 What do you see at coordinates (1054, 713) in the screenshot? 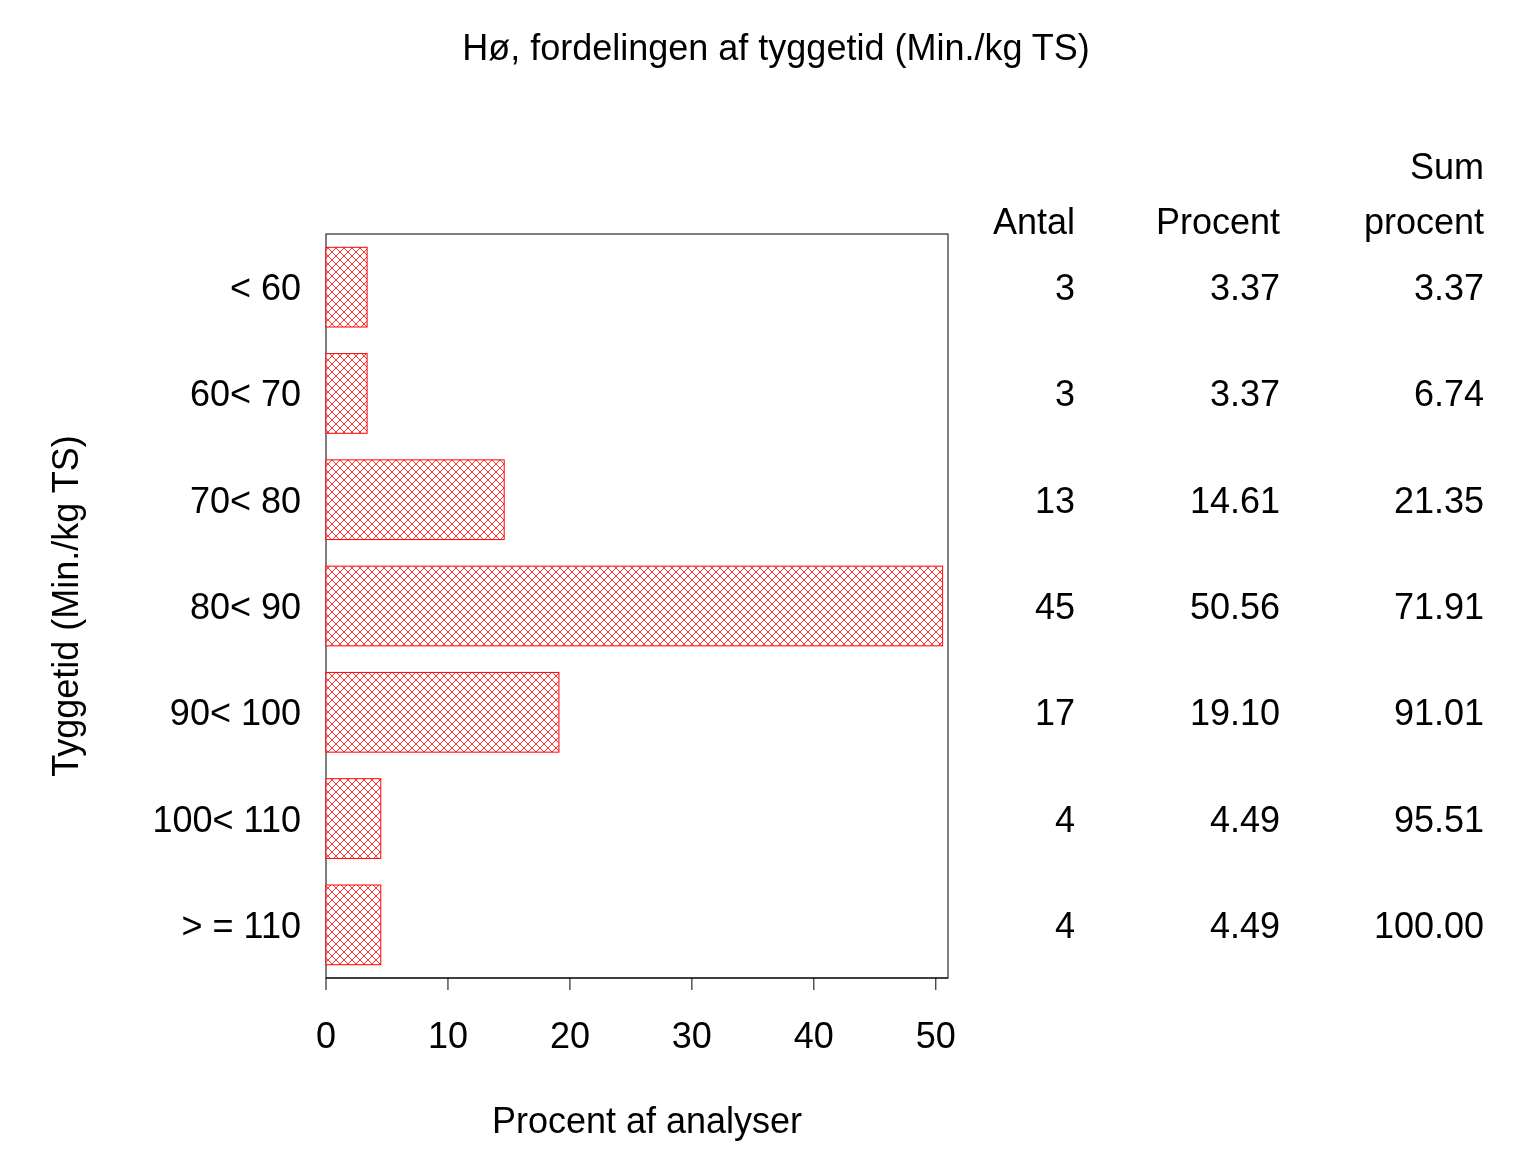
I see `text: 17` at bounding box center [1054, 713].